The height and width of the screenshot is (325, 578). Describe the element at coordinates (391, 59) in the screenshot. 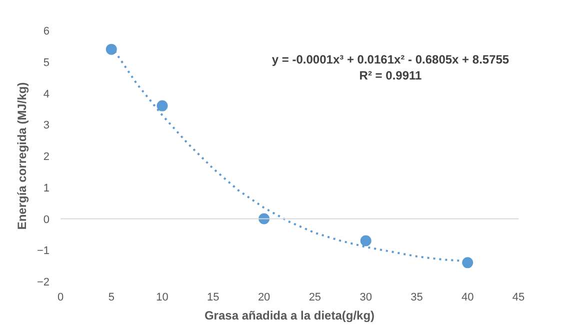

I see `annotation: y = -0.0001x³ + 0.0161x² - 0.6805x + 8.5755` at that location.